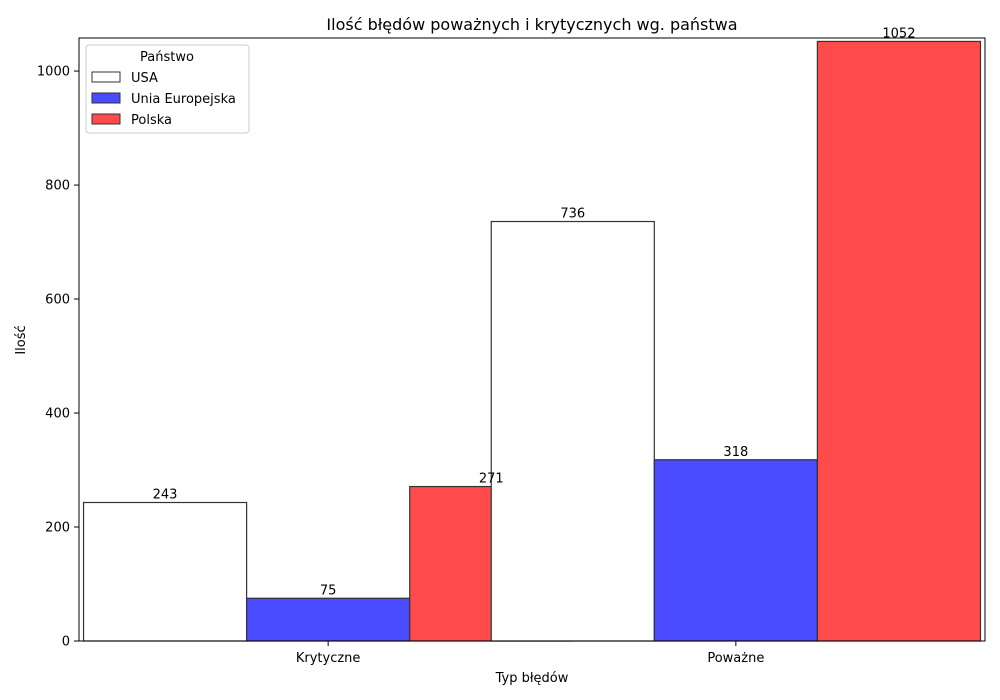 The width and height of the screenshot is (1000, 700). Describe the element at coordinates (898, 33) in the screenshot. I see `value-label-polska-powazne: 1052` at that location.